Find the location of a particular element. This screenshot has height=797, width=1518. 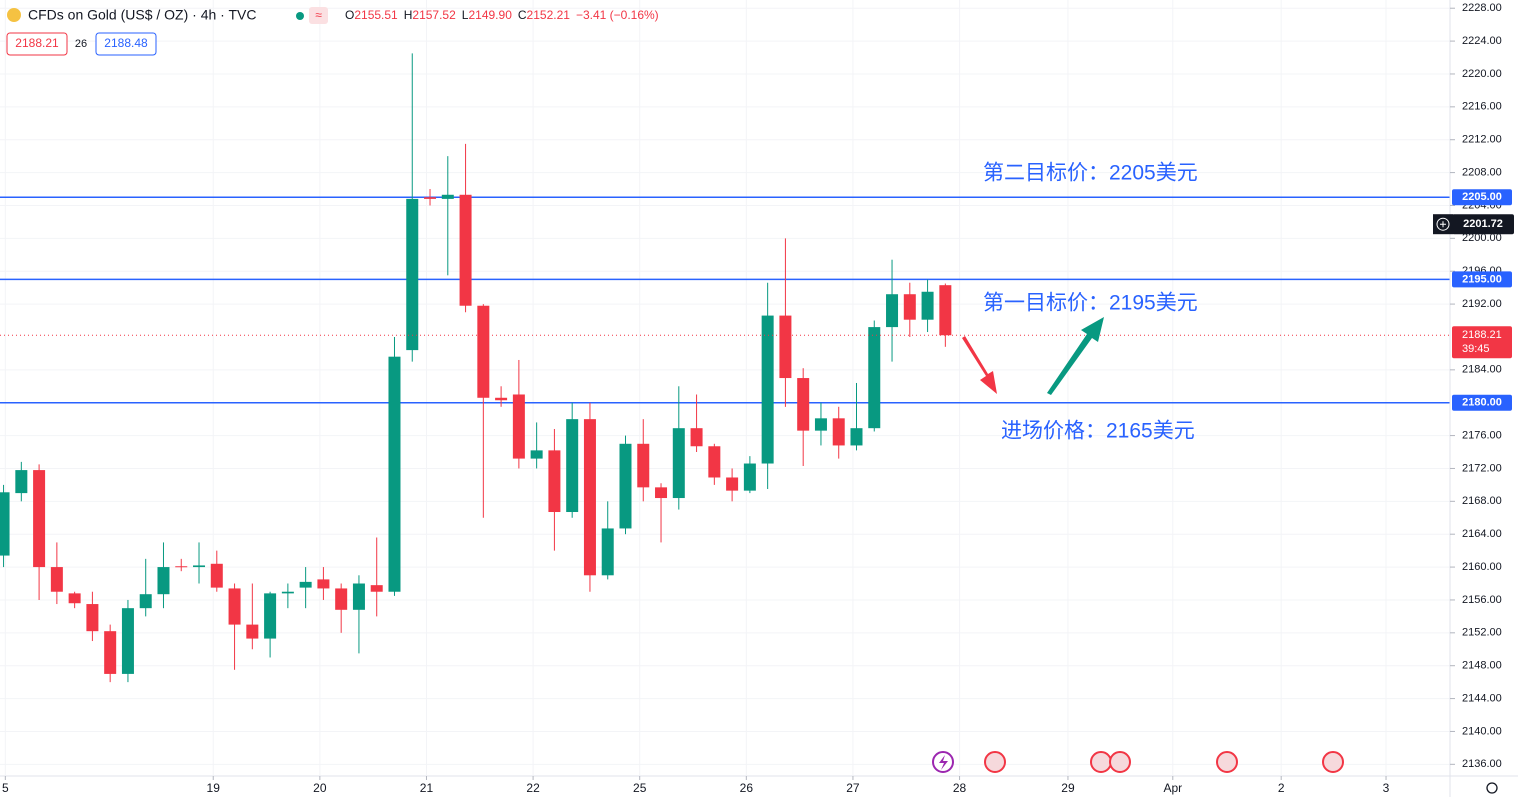

crosshair-plus-sign is located at coordinates (1443, 224).